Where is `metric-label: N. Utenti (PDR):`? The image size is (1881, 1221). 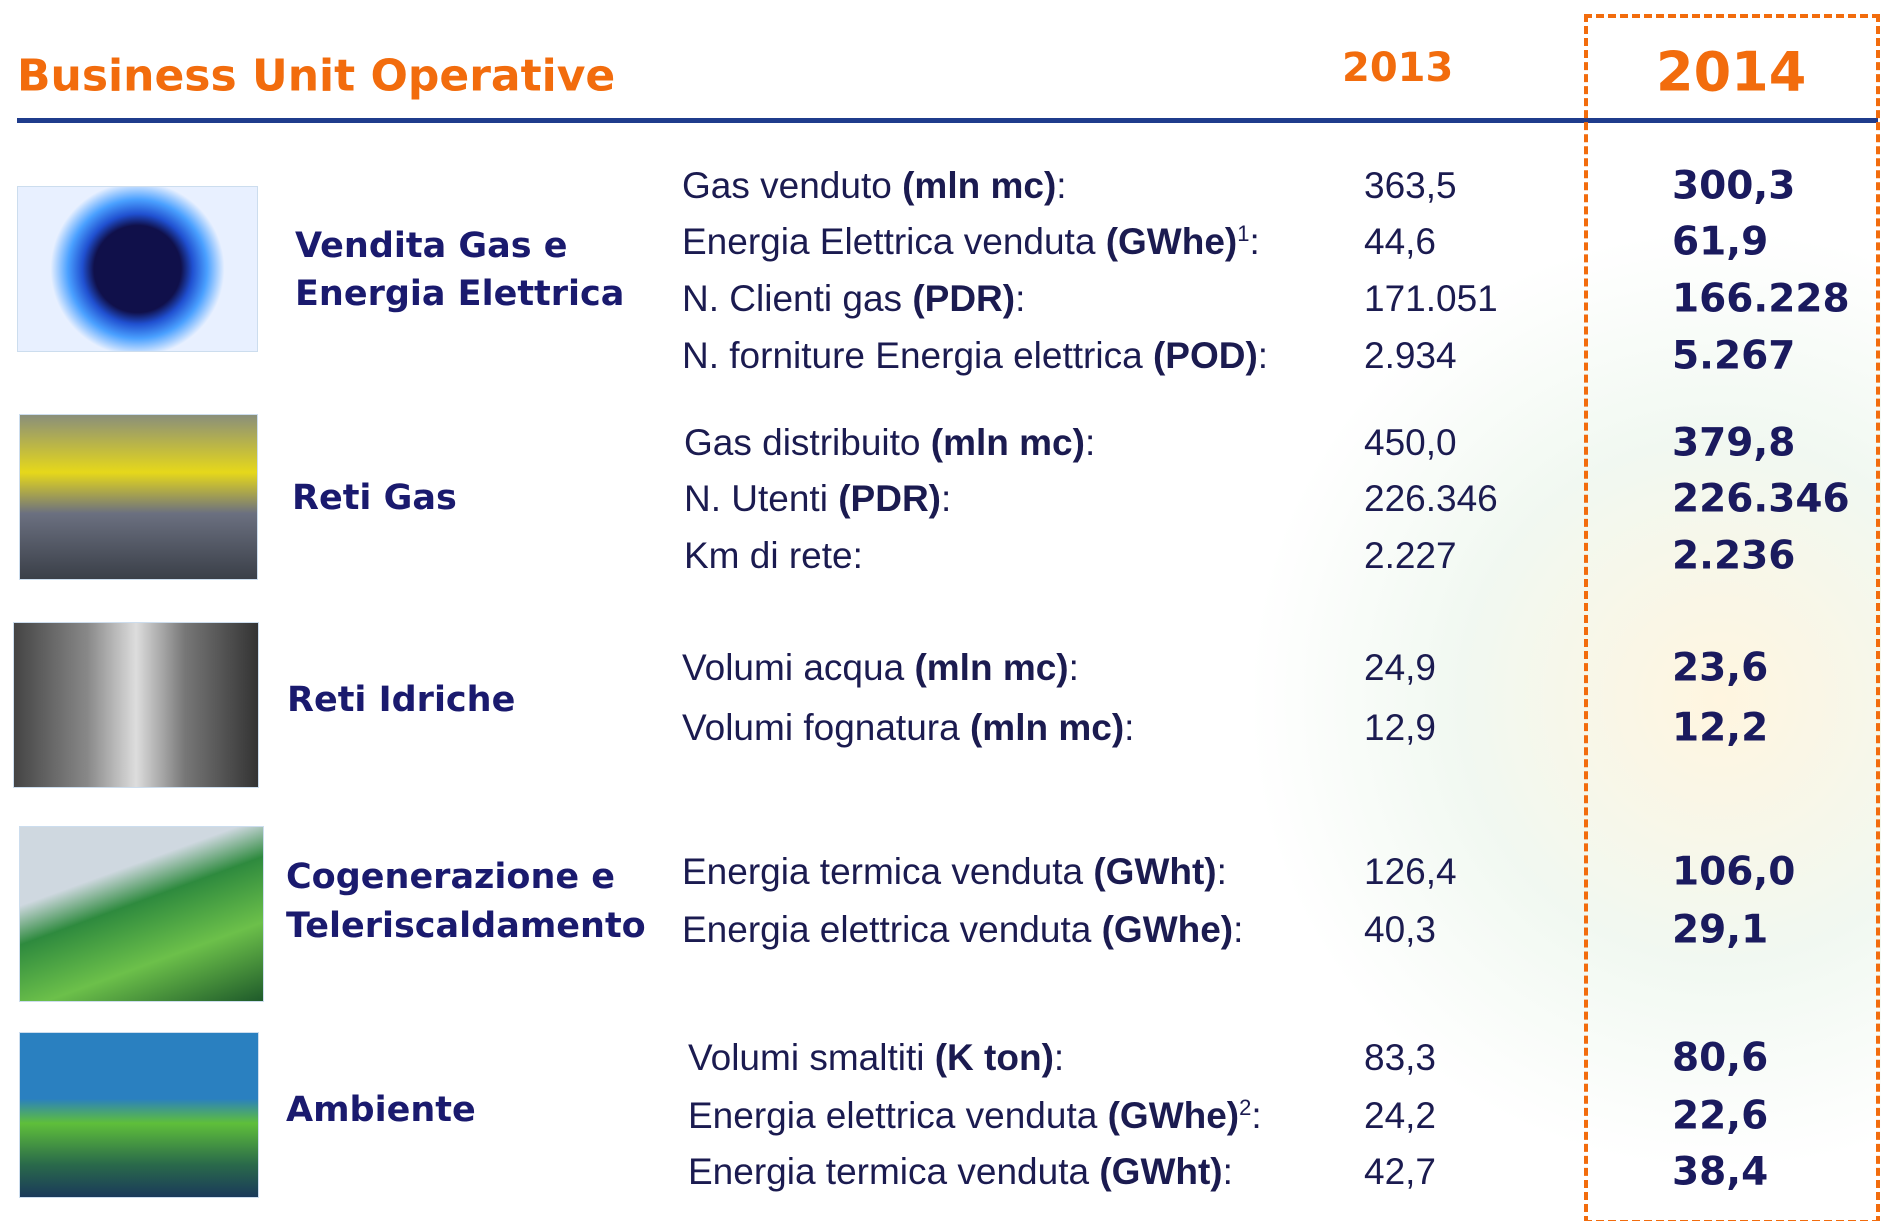 metric-label: N. Utenti (PDR): is located at coordinates (817, 499).